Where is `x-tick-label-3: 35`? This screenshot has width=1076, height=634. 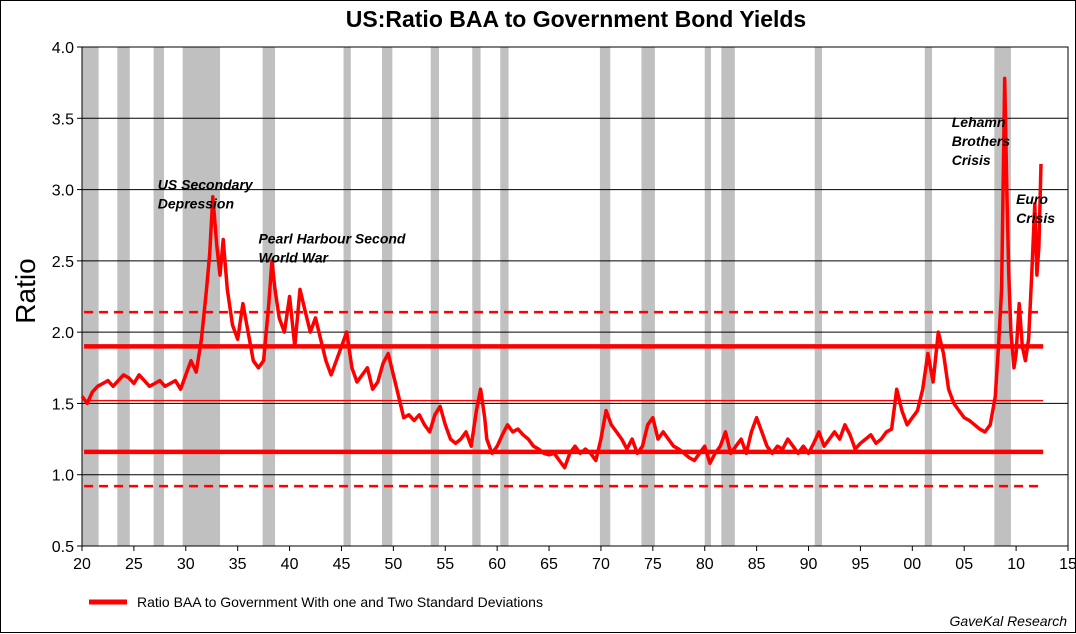
x-tick-label-3: 35 is located at coordinates (238, 564).